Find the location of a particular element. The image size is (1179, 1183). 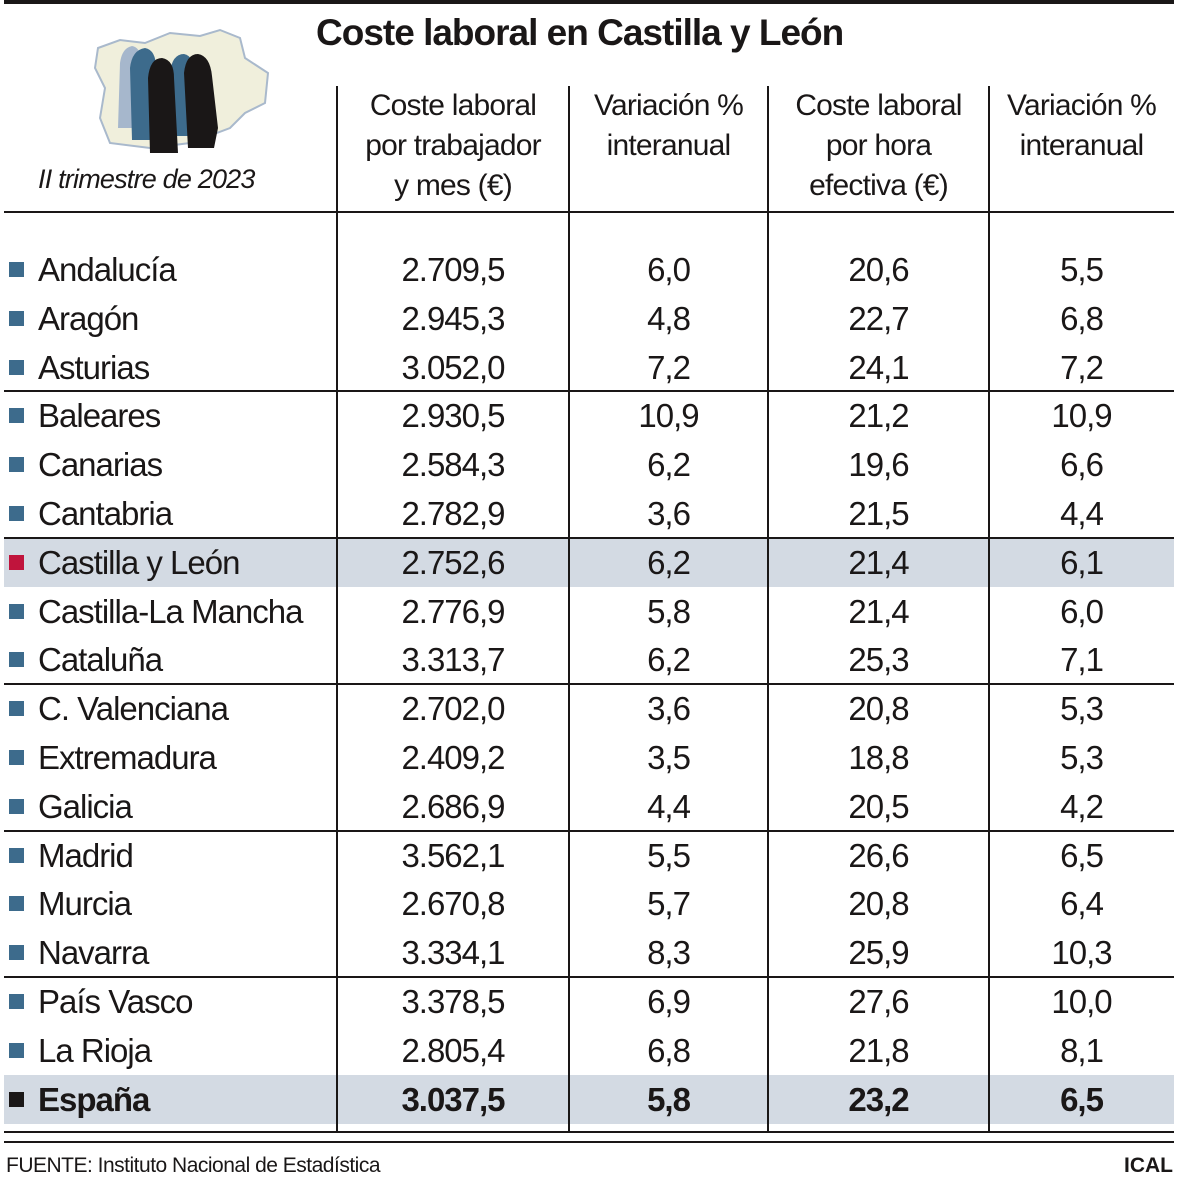

value-cell: 3.313,7 is located at coordinates (453, 660).